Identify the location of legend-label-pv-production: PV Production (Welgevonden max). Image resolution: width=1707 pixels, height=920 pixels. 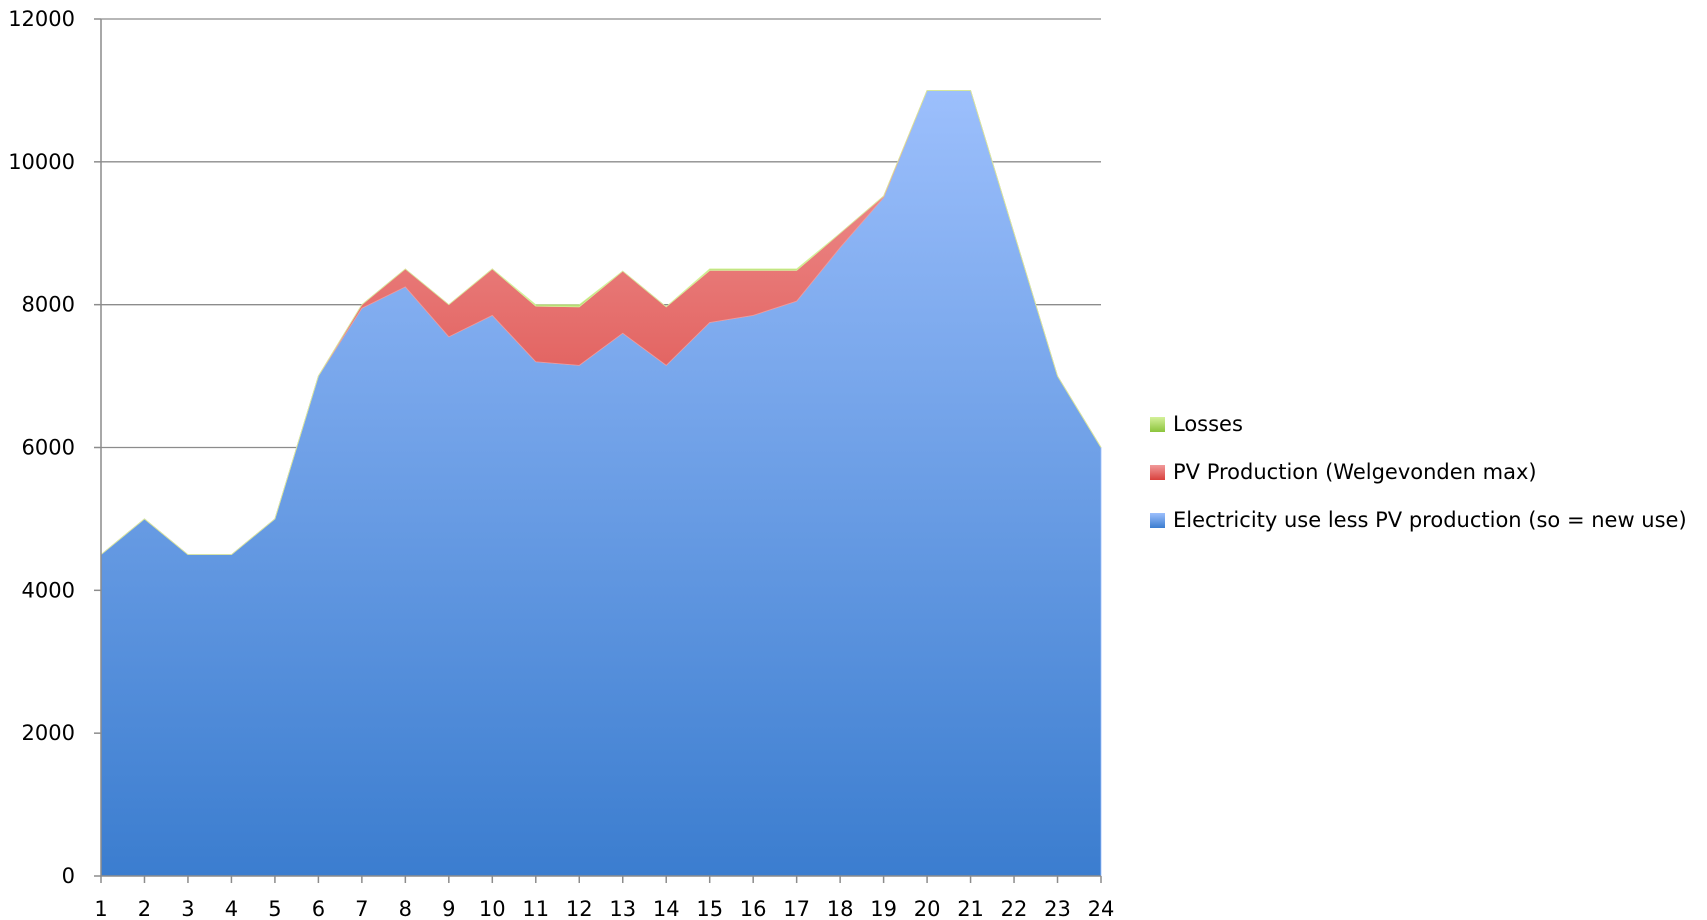
(1355, 472).